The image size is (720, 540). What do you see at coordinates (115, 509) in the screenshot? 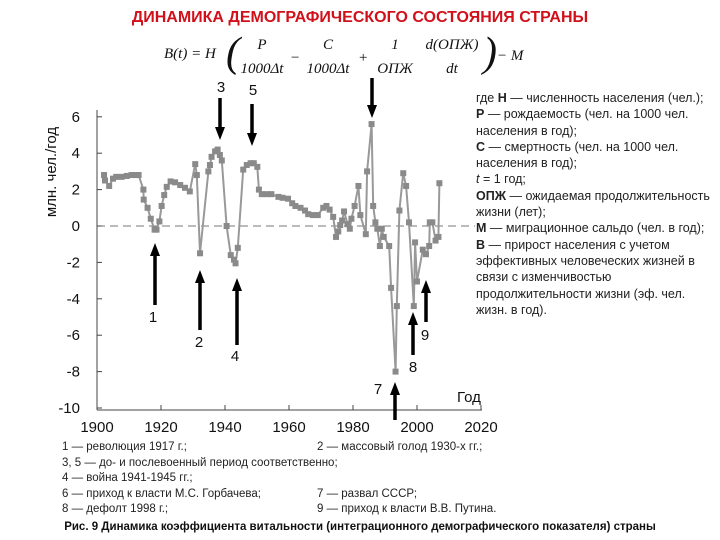
I see `note-8: 8 — дефолт 1998 г.;` at bounding box center [115, 509].